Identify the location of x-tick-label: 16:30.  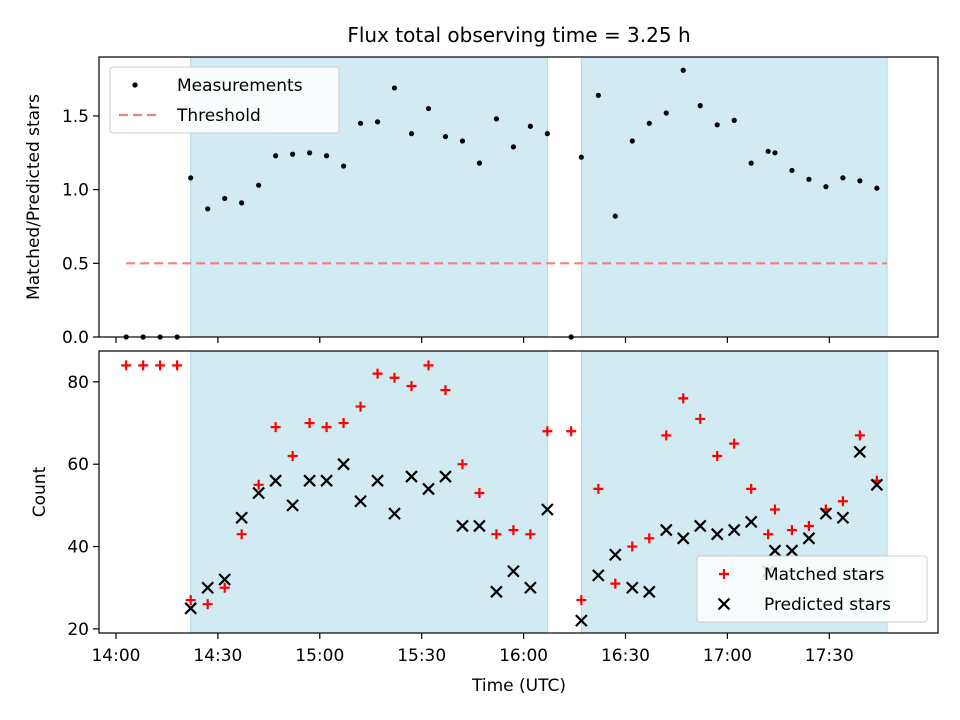
(625, 656).